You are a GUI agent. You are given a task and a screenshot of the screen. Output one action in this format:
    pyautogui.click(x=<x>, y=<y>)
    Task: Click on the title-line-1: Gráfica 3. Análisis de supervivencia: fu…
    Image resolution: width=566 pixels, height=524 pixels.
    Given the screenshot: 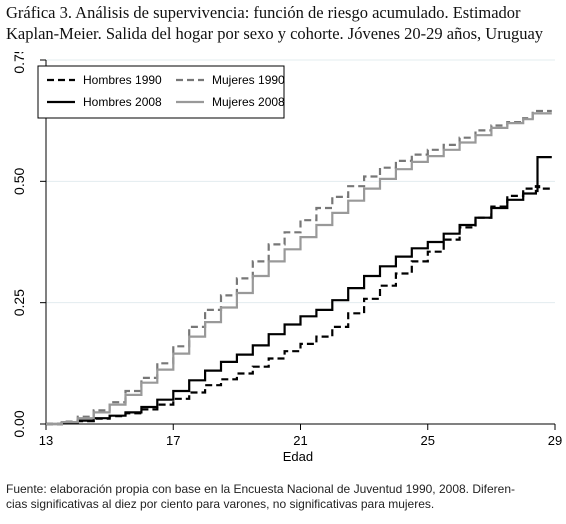 What is the action you would take?
    pyautogui.click(x=263, y=12)
    